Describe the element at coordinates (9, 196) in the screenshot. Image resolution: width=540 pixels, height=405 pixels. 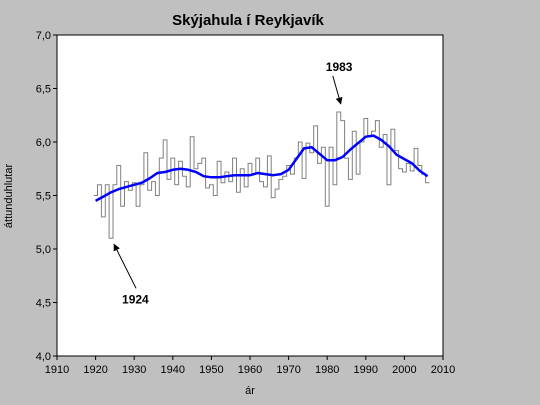
I see `y-axis-label: áttunduhlutar` at that location.